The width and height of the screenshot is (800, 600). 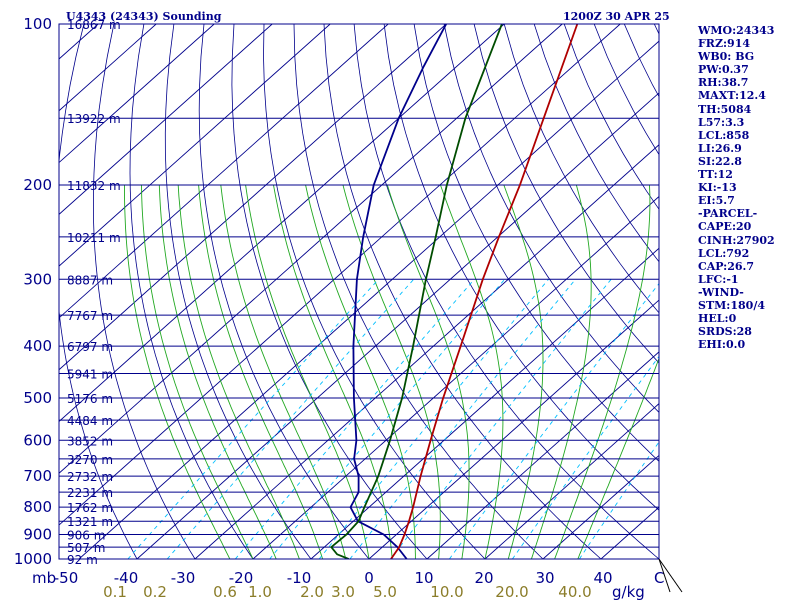 I want to click on dry-adiabat-line, so click(x=191, y=291).